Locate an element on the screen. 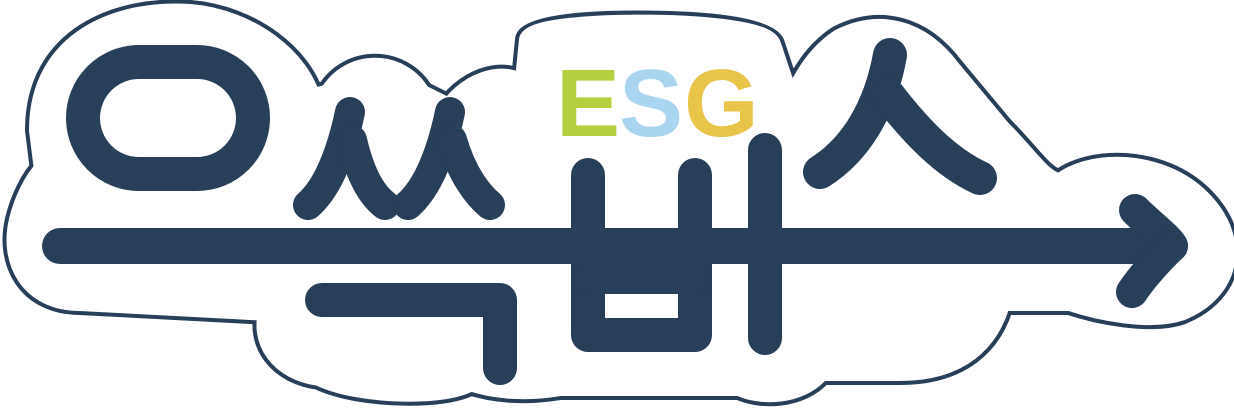 The width and height of the screenshot is (1234, 418). esg-badge: E S G is located at coordinates (657, 103).